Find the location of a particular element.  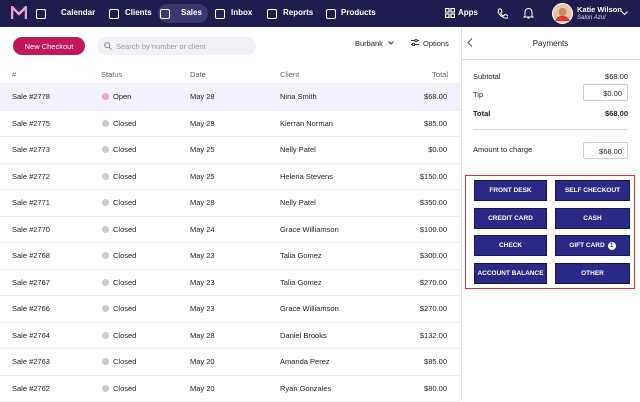

payment-method-button: CHECK is located at coordinates (510, 245).